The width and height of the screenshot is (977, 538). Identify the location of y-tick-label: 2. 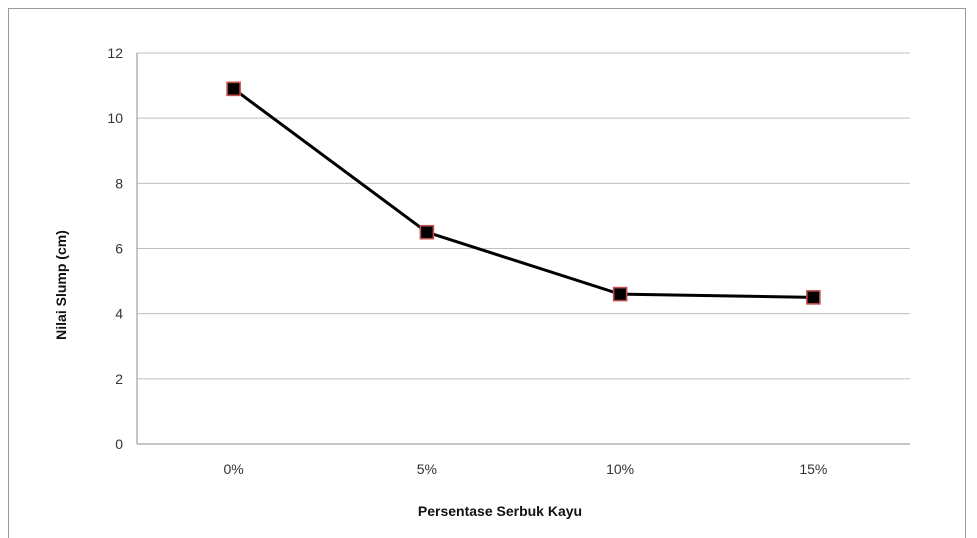
(119, 379).